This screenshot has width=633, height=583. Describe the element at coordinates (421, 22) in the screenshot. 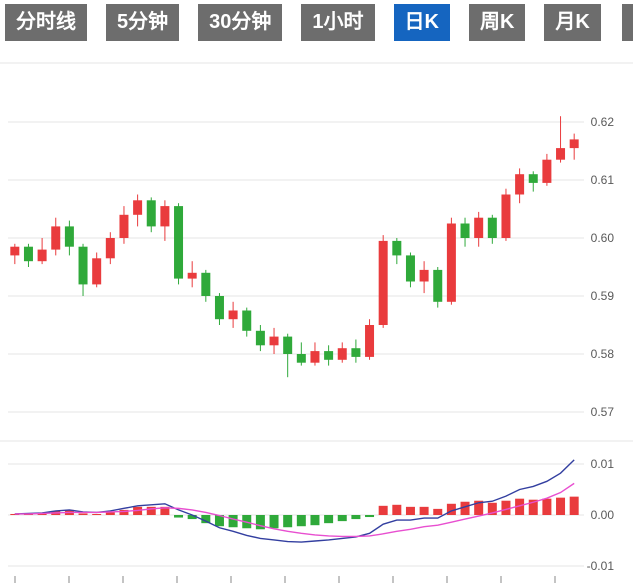

I see `tab-daily-k: 日K` at that location.